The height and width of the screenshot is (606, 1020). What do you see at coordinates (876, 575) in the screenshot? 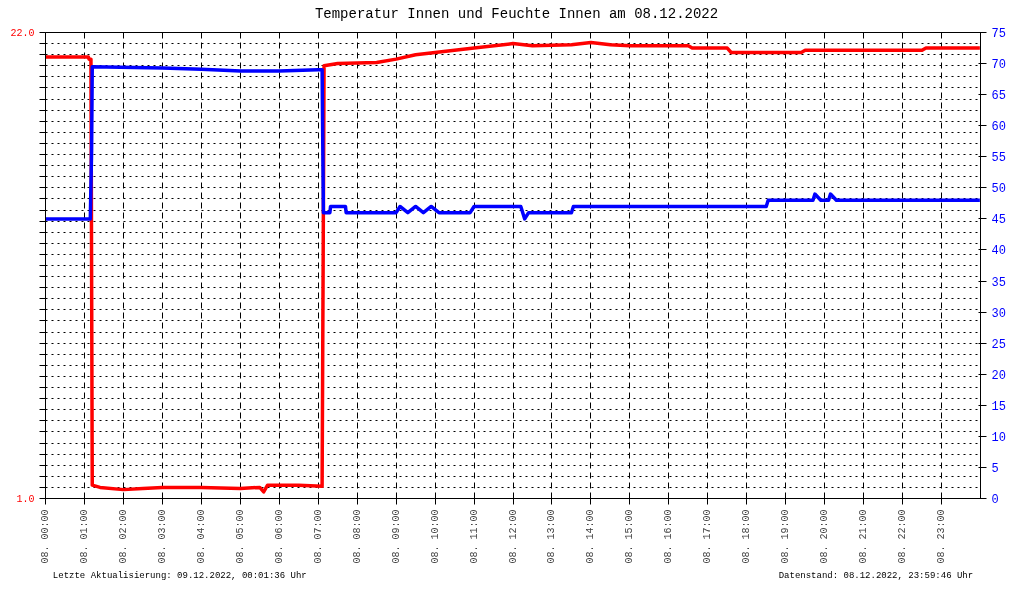
I see `text: Datenstand: 08.12.2022, 23:59:46 Uhr` at bounding box center [876, 575].